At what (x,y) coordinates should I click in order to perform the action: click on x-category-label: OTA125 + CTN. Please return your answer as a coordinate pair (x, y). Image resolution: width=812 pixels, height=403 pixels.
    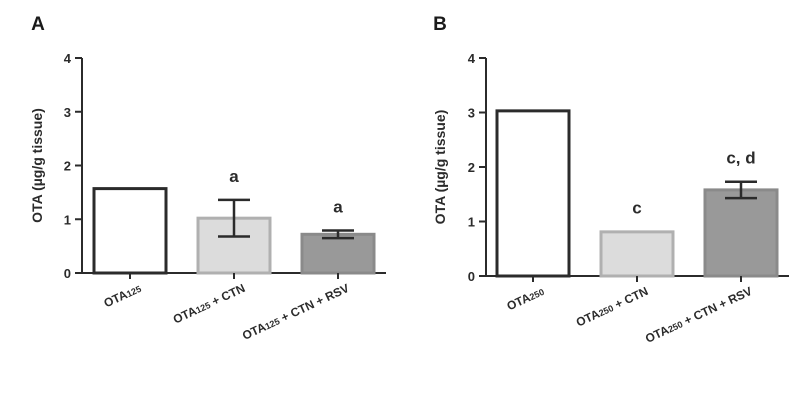
    Looking at the image, I should click on (209, 304).